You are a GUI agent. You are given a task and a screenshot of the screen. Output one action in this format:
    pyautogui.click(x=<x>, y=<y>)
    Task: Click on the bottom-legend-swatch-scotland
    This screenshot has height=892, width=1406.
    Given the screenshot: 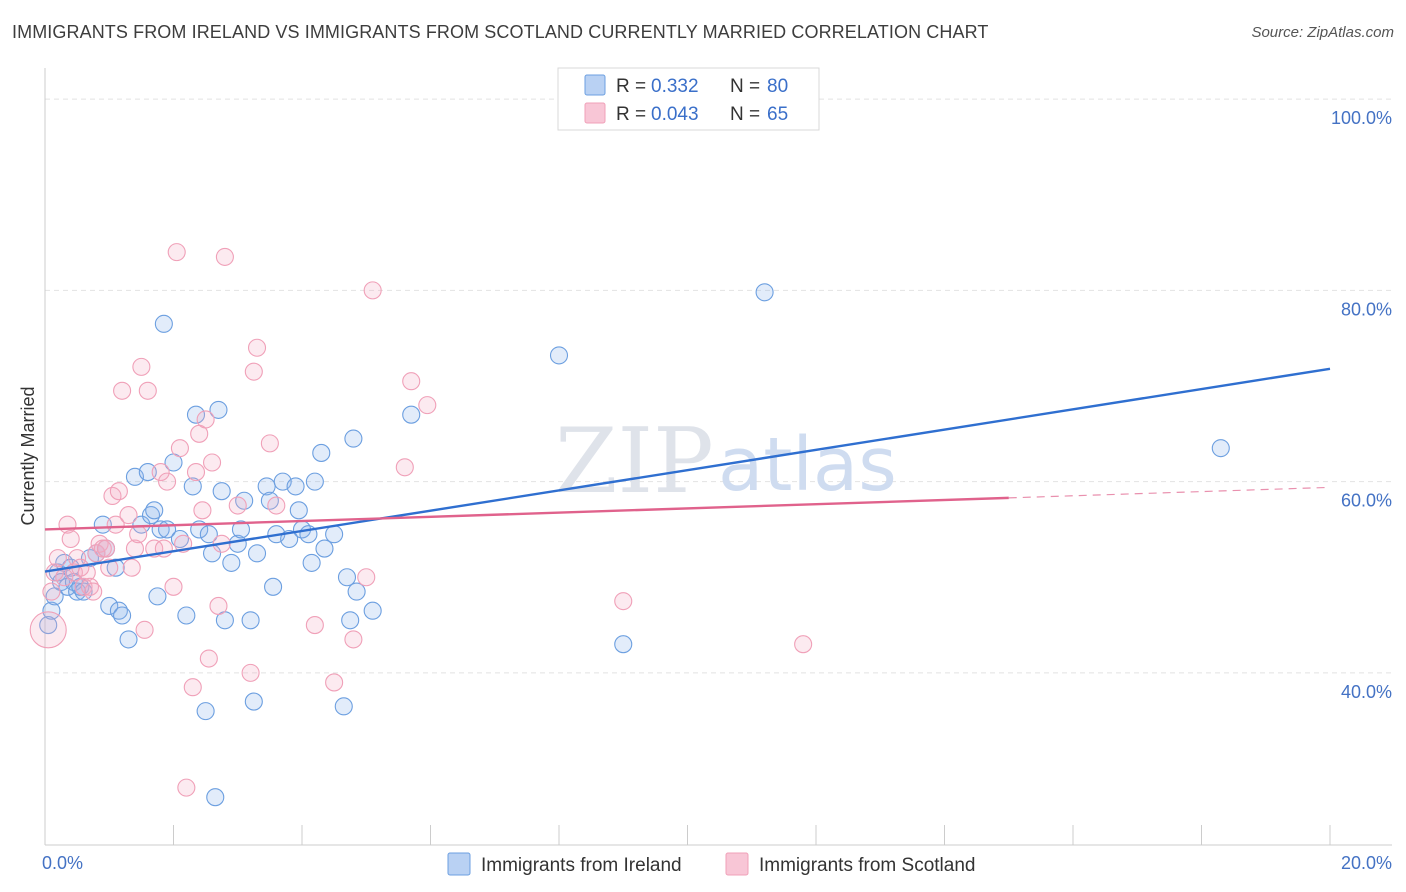 What is the action you would take?
    pyautogui.click(x=737, y=864)
    